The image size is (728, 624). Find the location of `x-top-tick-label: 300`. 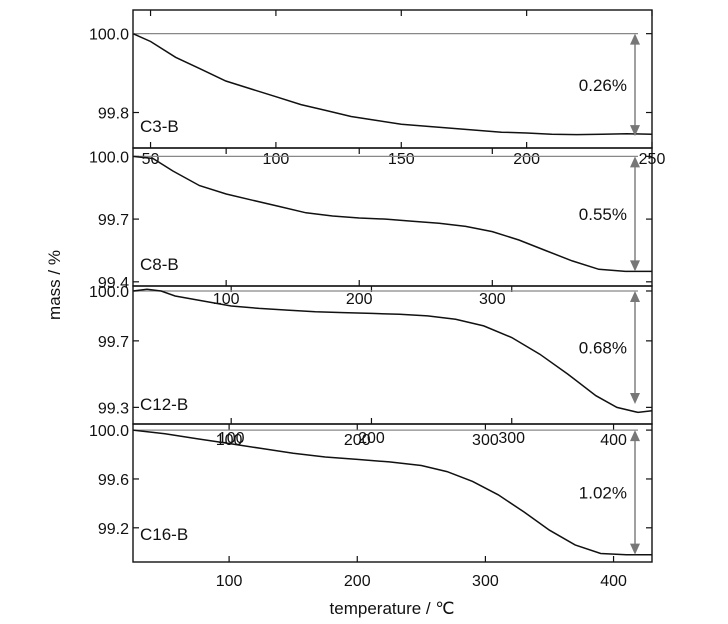

x-top-tick-label: 300 is located at coordinates (485, 440).